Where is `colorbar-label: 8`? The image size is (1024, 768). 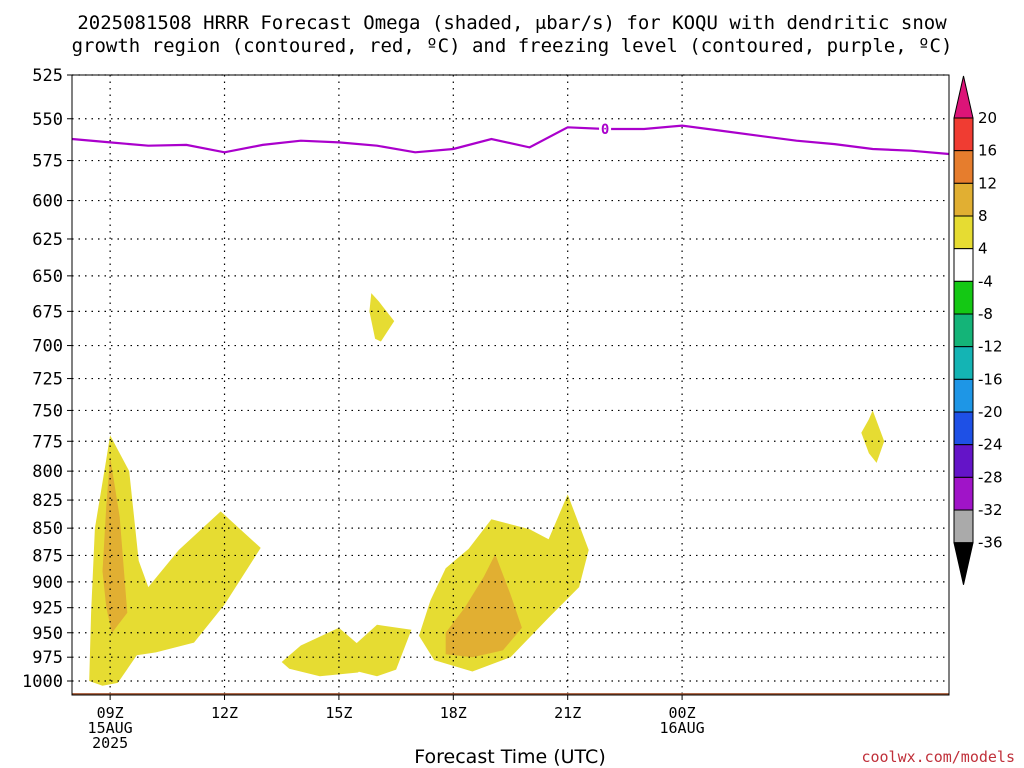 colorbar-label: 8 is located at coordinates (983, 216).